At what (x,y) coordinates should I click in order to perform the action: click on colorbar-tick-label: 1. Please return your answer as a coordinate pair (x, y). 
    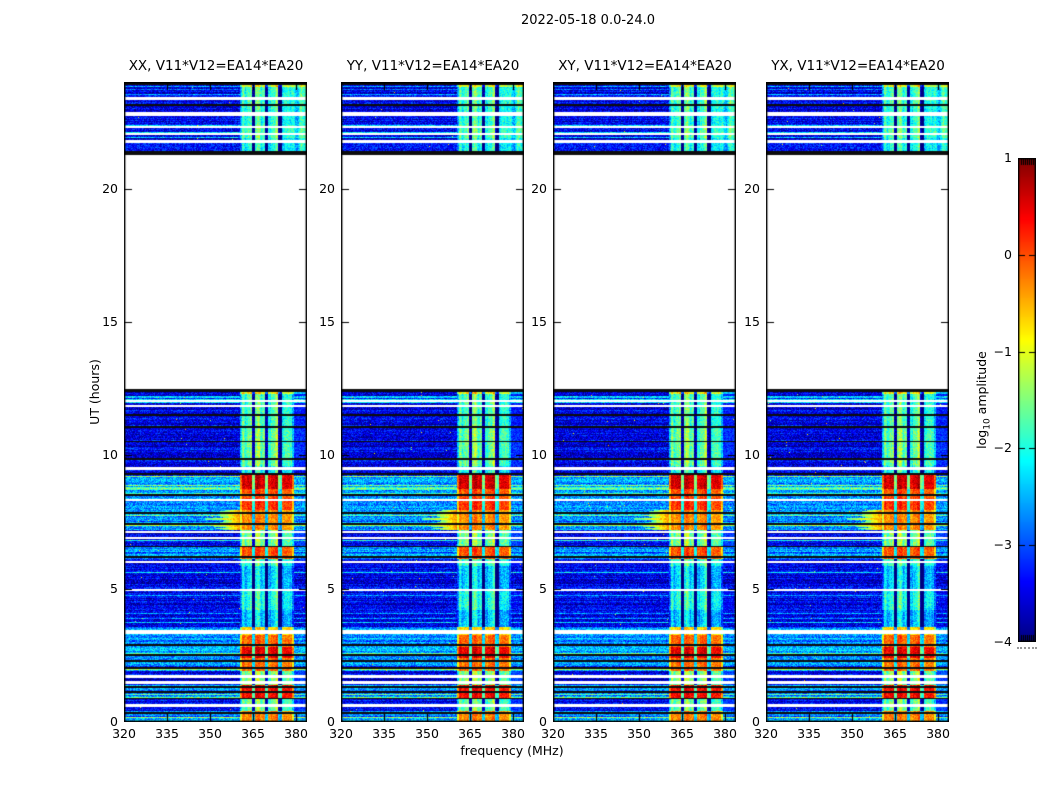
    Looking at the image, I should click on (1008, 157).